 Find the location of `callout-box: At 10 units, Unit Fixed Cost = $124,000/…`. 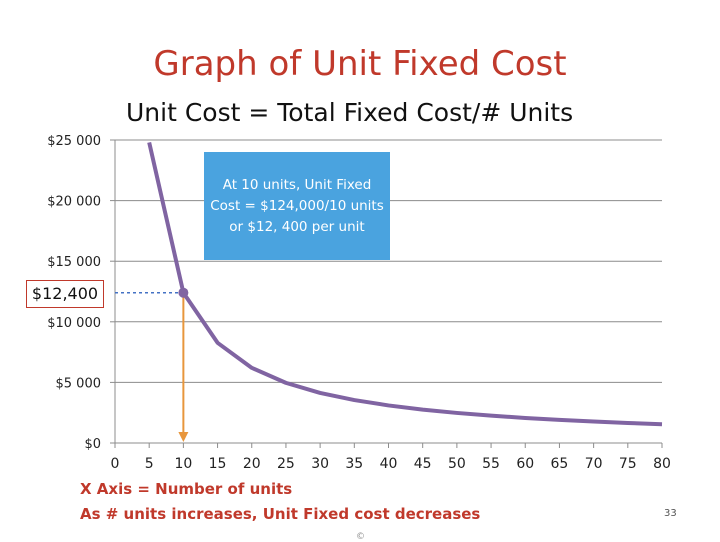

callout-box: At 10 units, Unit Fixed Cost = $124,000/… is located at coordinates (297, 206).